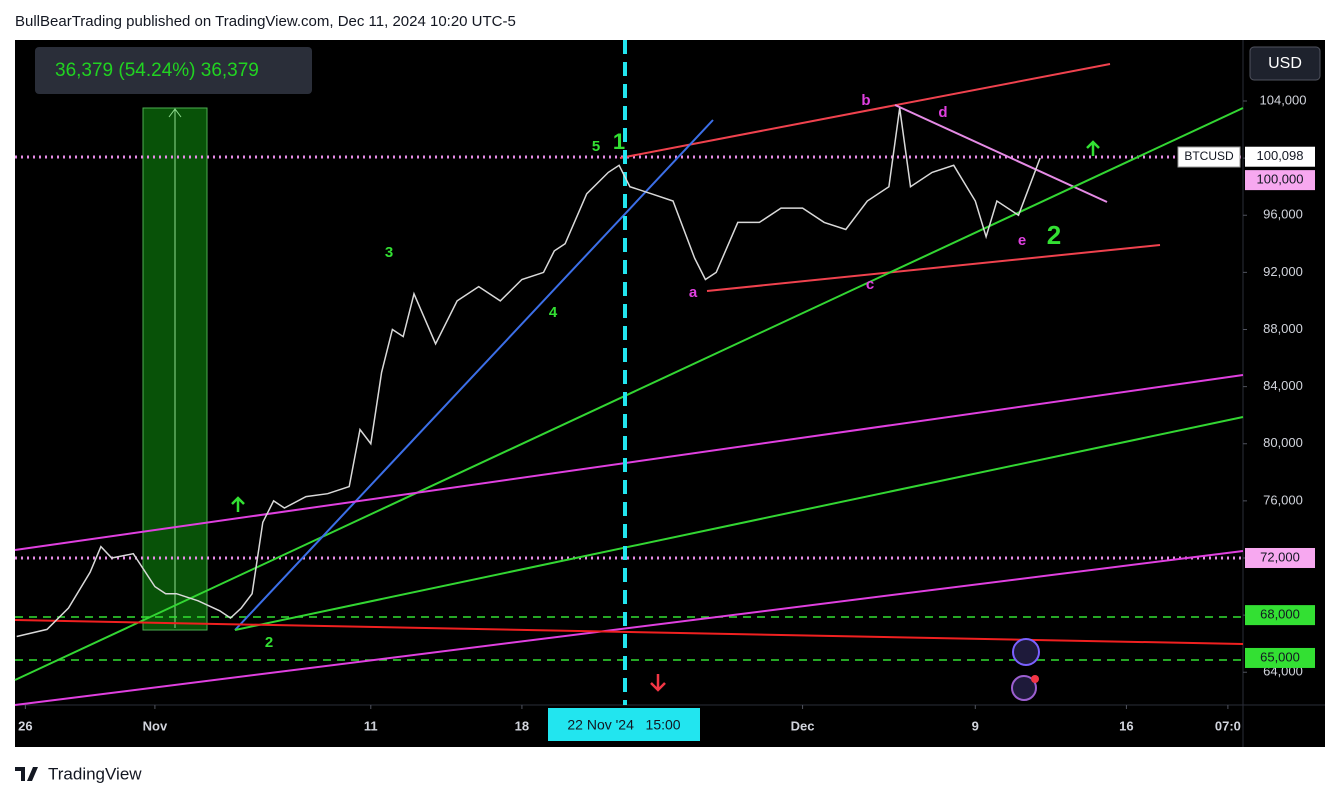 This screenshot has height=799, width=1340. Describe the element at coordinates (942, 112) in the screenshot. I see `wave-label: d` at that location.